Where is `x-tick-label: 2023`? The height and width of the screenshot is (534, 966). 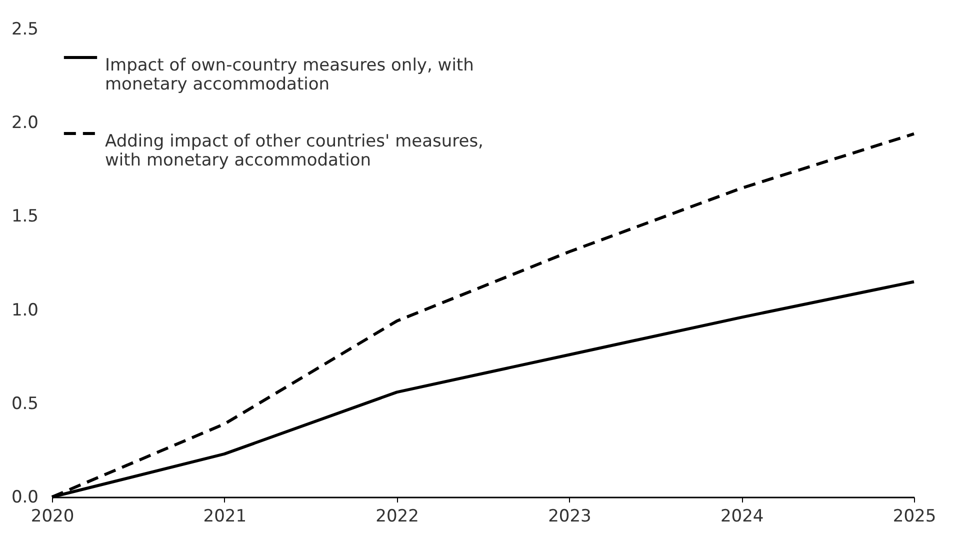
x-tick-label: 2023 is located at coordinates (570, 516).